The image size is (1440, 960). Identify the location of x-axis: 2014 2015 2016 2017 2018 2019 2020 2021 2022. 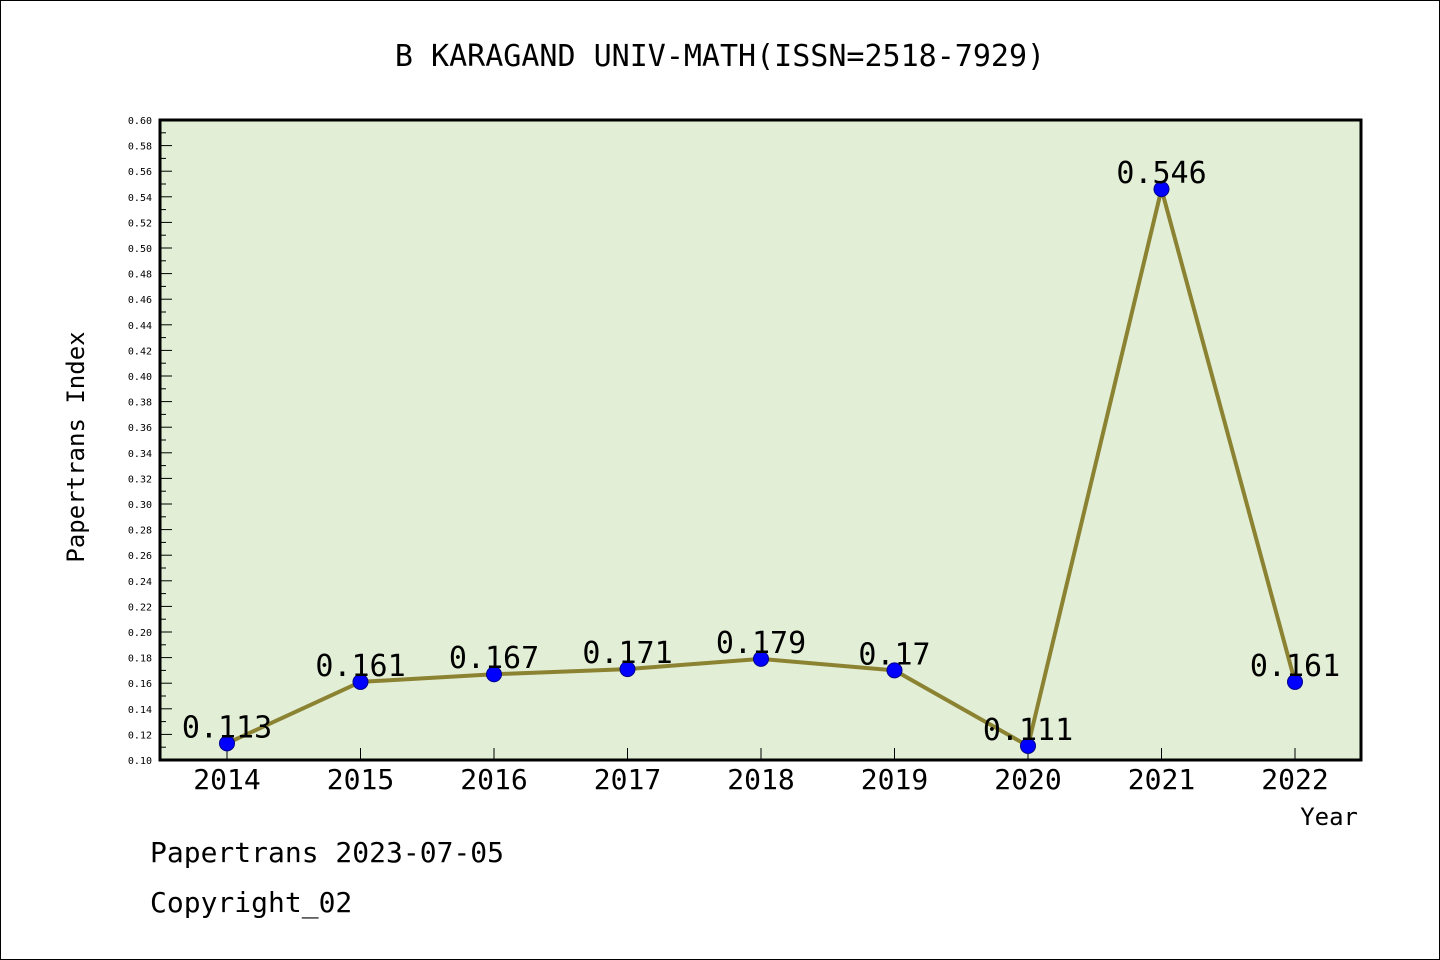
(761, 772).